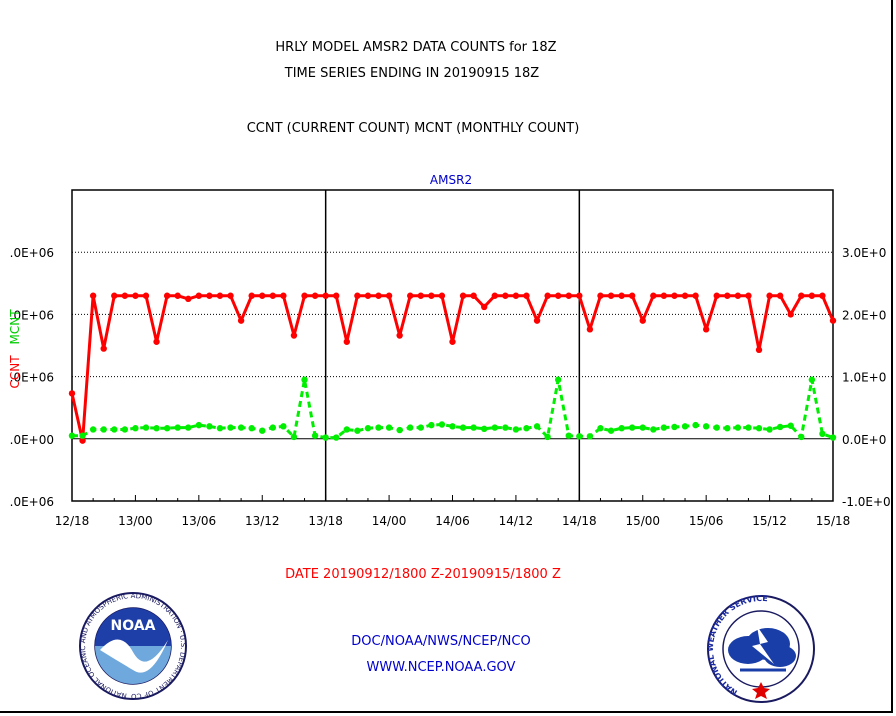 Image resolution: width=896 pixels, height=716 pixels. I want to click on x-tick-label: 15/06, so click(706, 521).